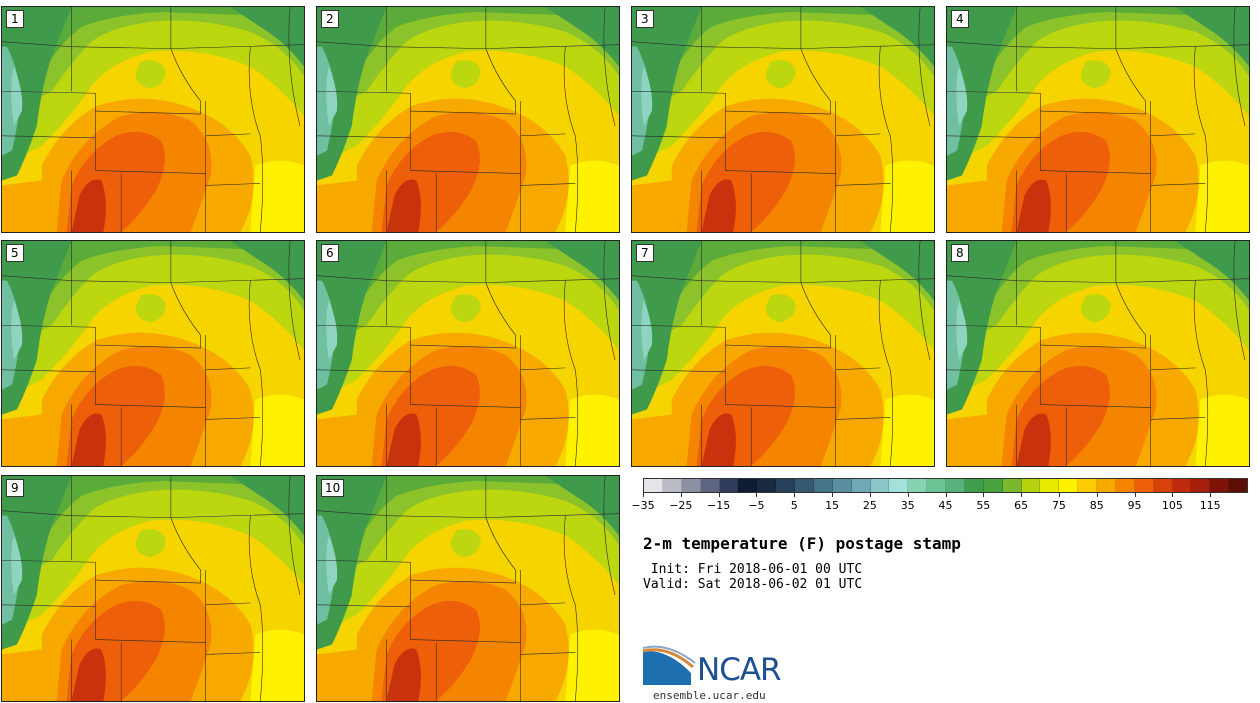 This screenshot has height=703, width=1260. I want to click on map-panel-5: 5, so click(153, 353).